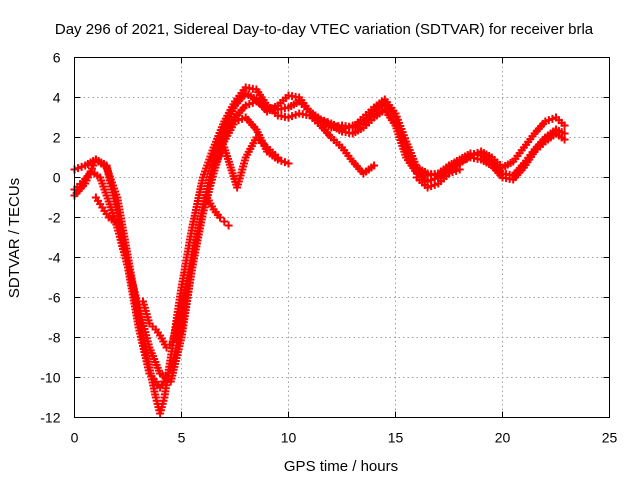 The image size is (640, 480). What do you see at coordinates (57, 58) in the screenshot?
I see `y-tick-label: 6` at bounding box center [57, 58].